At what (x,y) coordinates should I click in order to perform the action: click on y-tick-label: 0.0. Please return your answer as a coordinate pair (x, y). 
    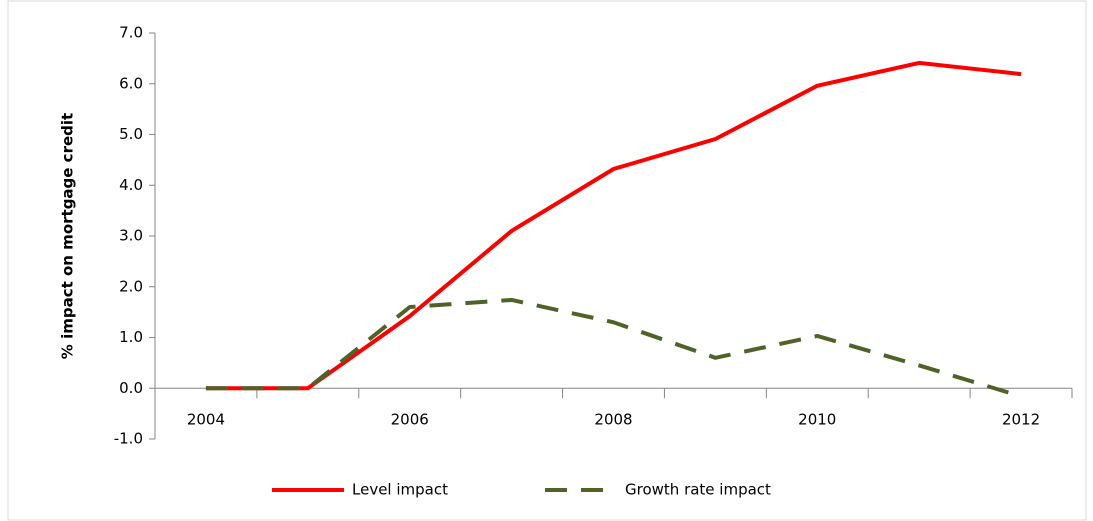
    Looking at the image, I should click on (131, 388).